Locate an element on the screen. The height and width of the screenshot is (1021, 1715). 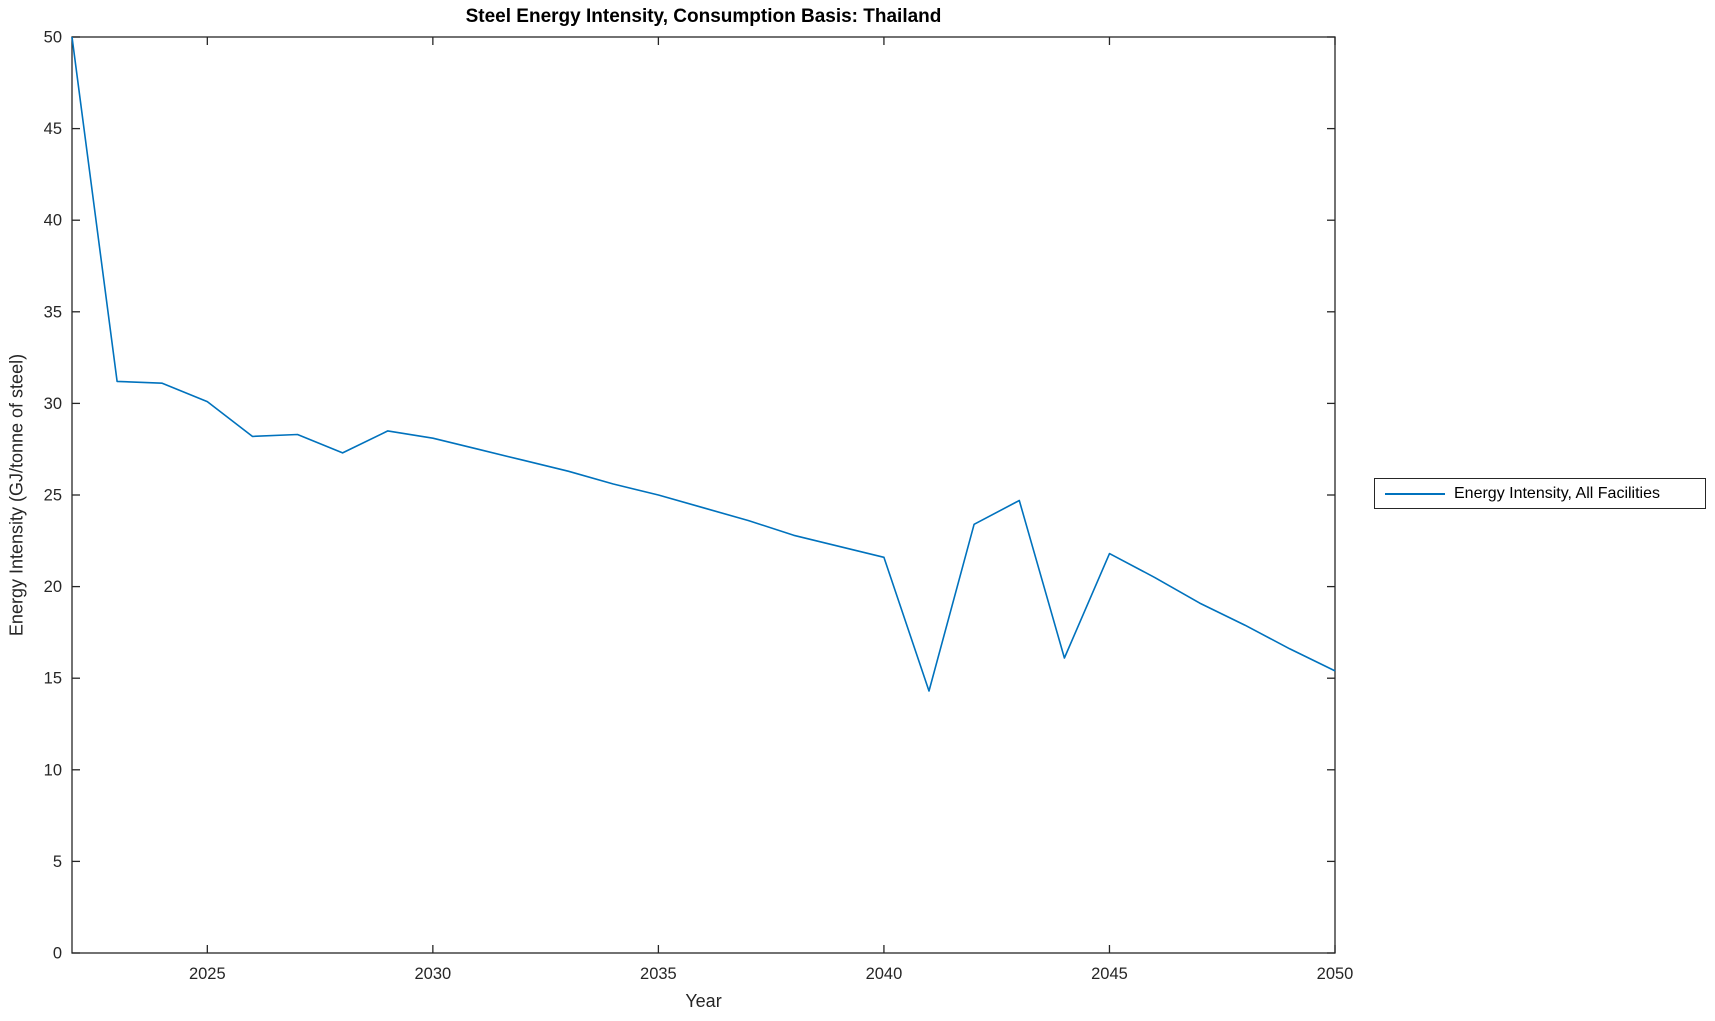
y-tick-label: 0 is located at coordinates (57, 954).